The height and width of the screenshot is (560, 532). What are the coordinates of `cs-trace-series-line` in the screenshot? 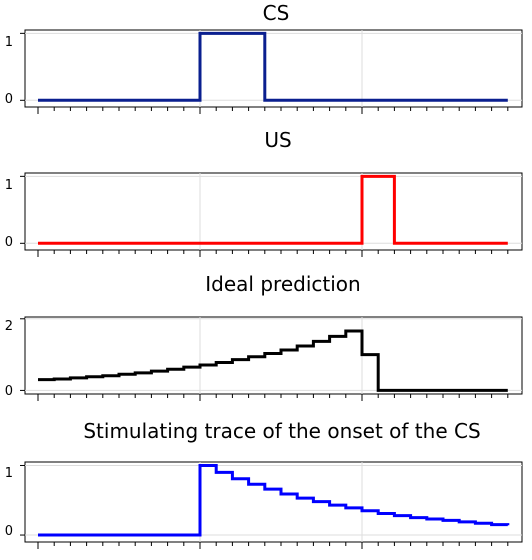 It's located at (274, 500).